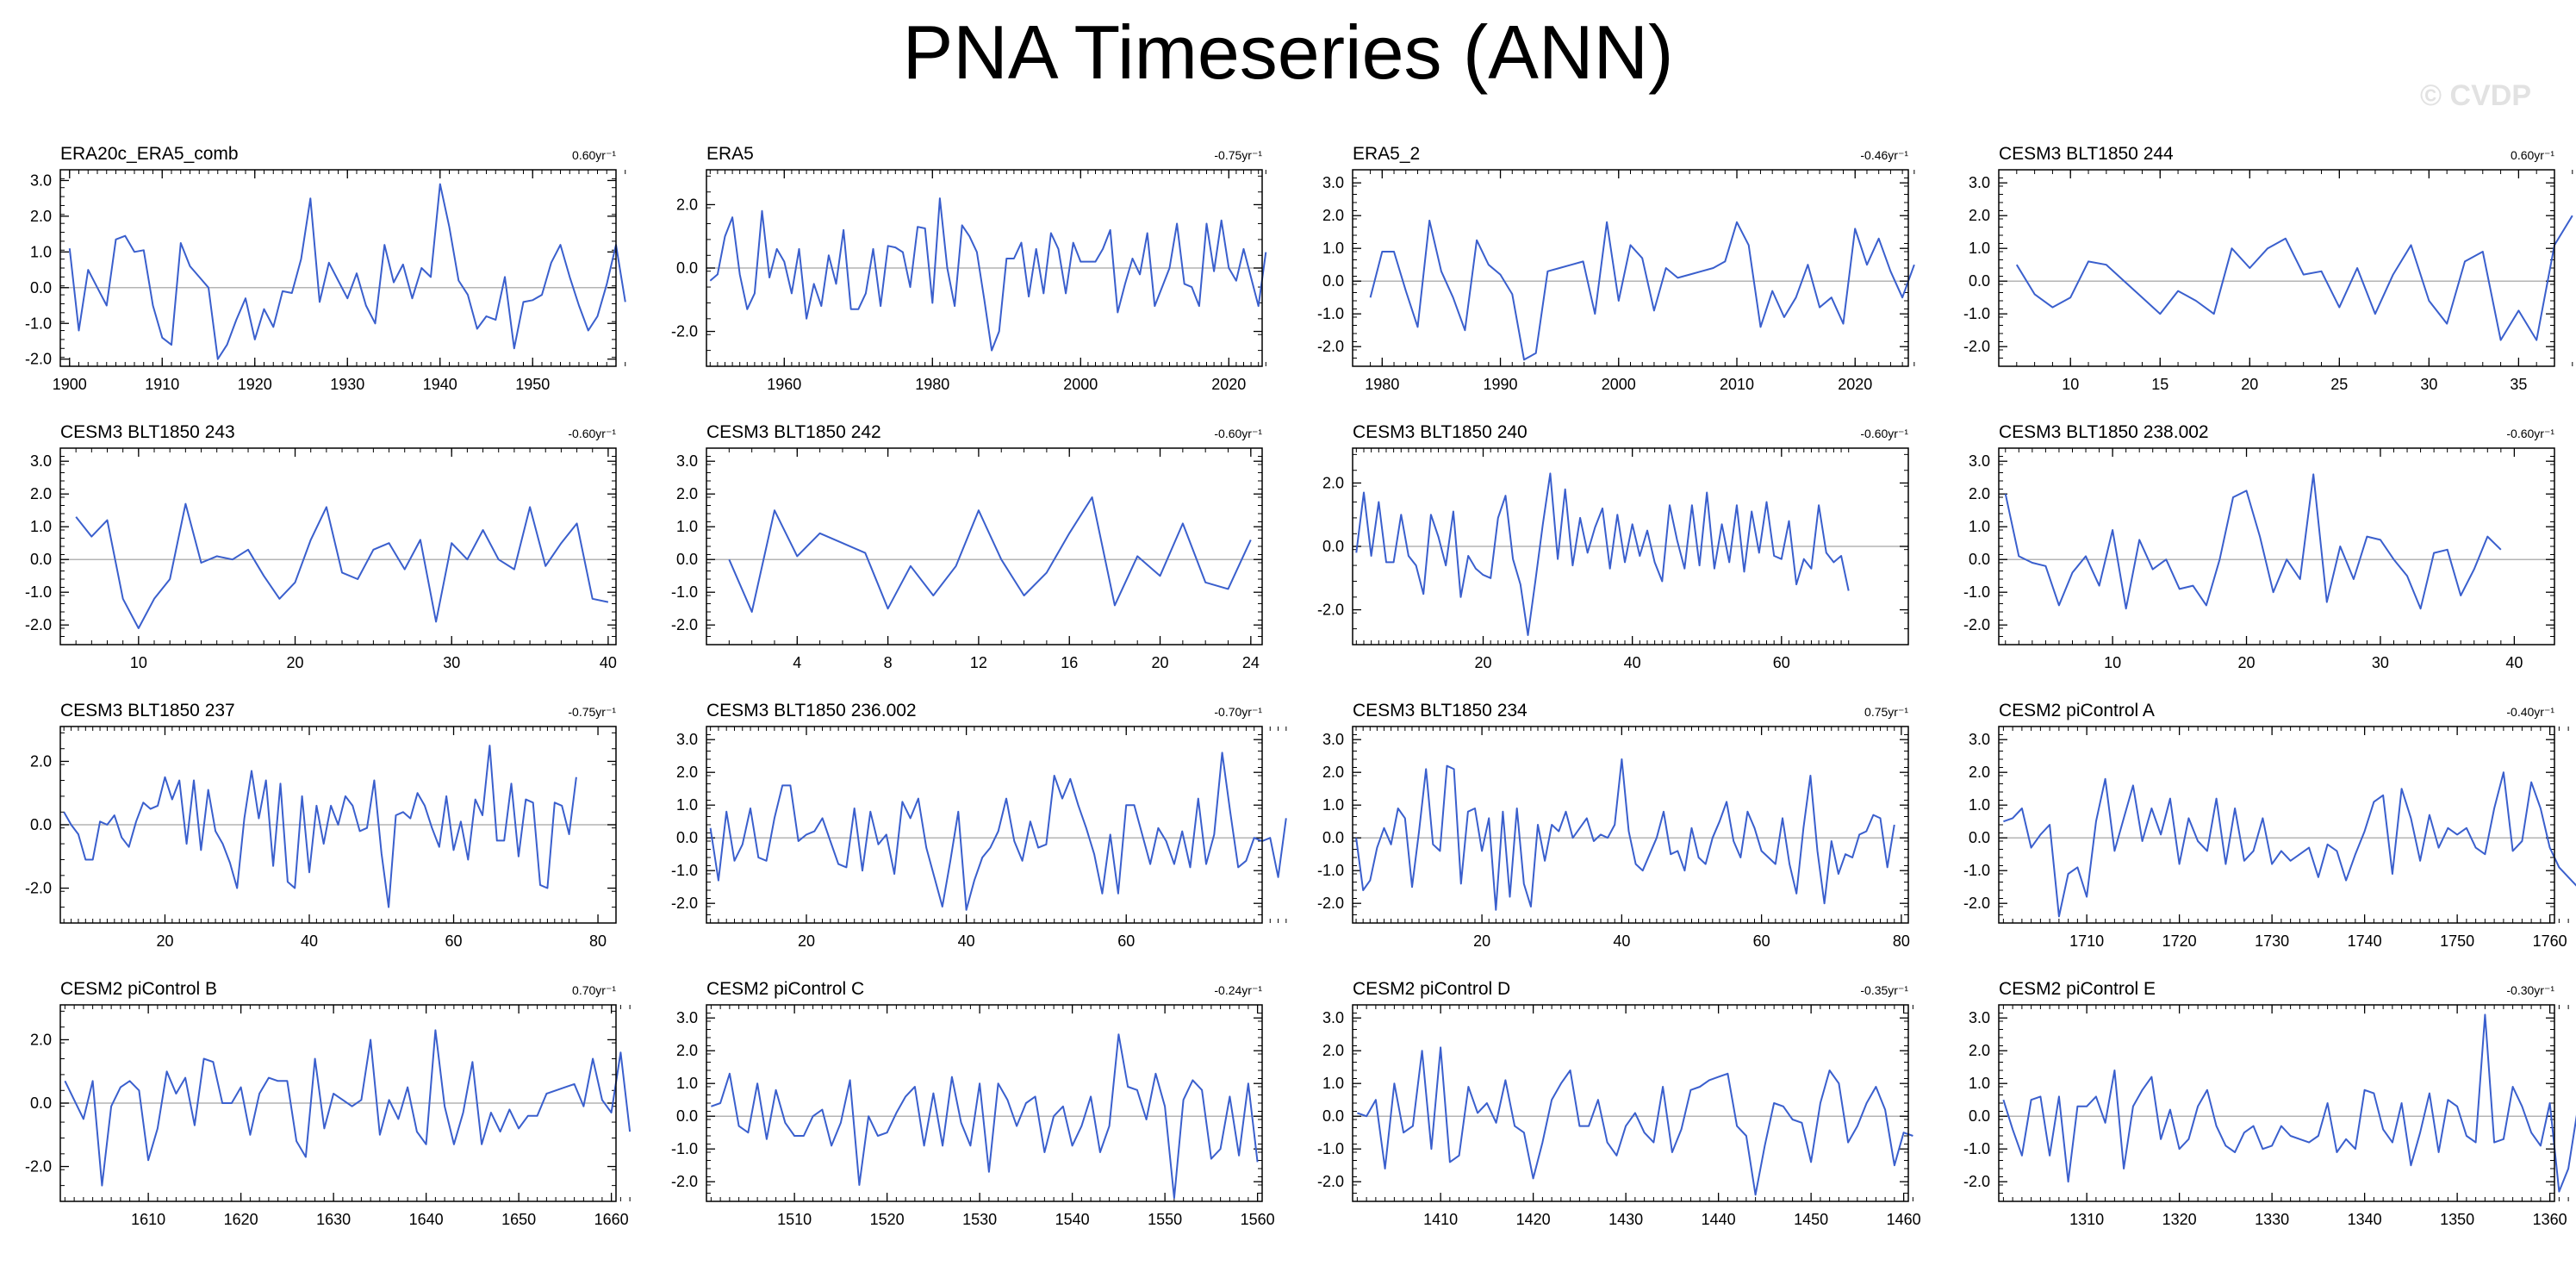 The width and height of the screenshot is (2576, 1266). Describe the element at coordinates (1886, 712) in the screenshot. I see `trend-label: 0.75yr⁻¹` at that location.